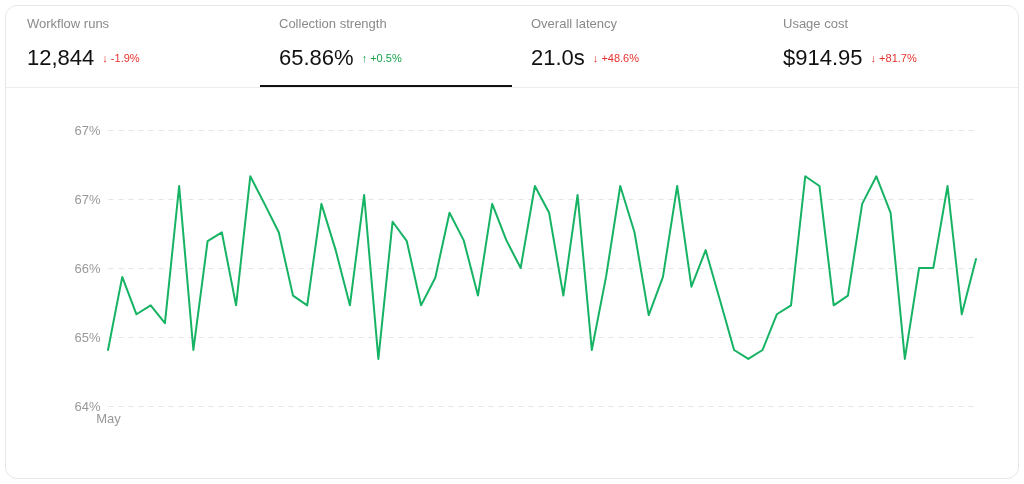 The image size is (1024, 484). I want to click on text: 12,844, so click(61, 57).